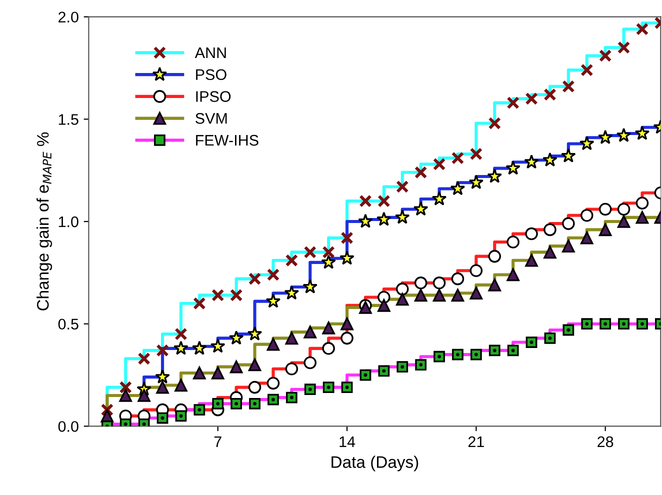  Describe the element at coordinates (211, 74) in the screenshot. I see `legend-label: PSO` at that location.